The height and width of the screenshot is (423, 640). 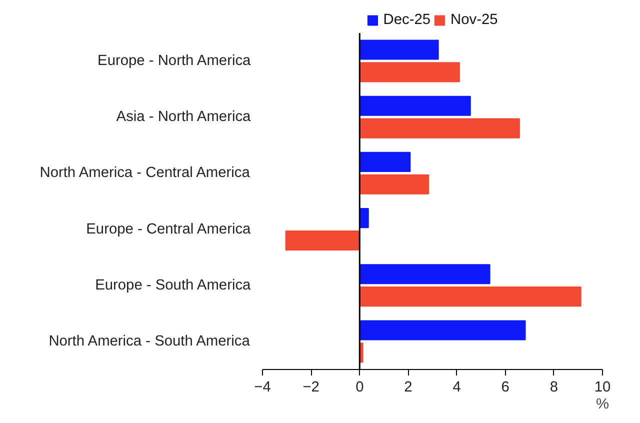 I want to click on y-tick-label: Asia - North America, so click(x=184, y=117).